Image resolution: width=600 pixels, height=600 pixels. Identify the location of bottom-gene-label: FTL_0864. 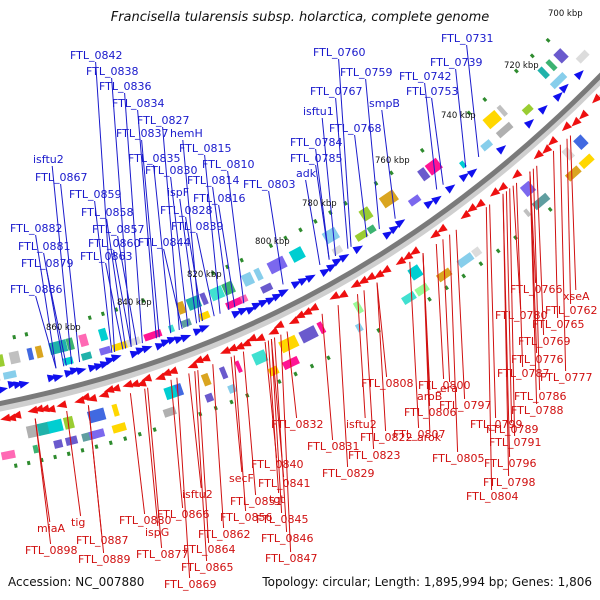
(209, 549).